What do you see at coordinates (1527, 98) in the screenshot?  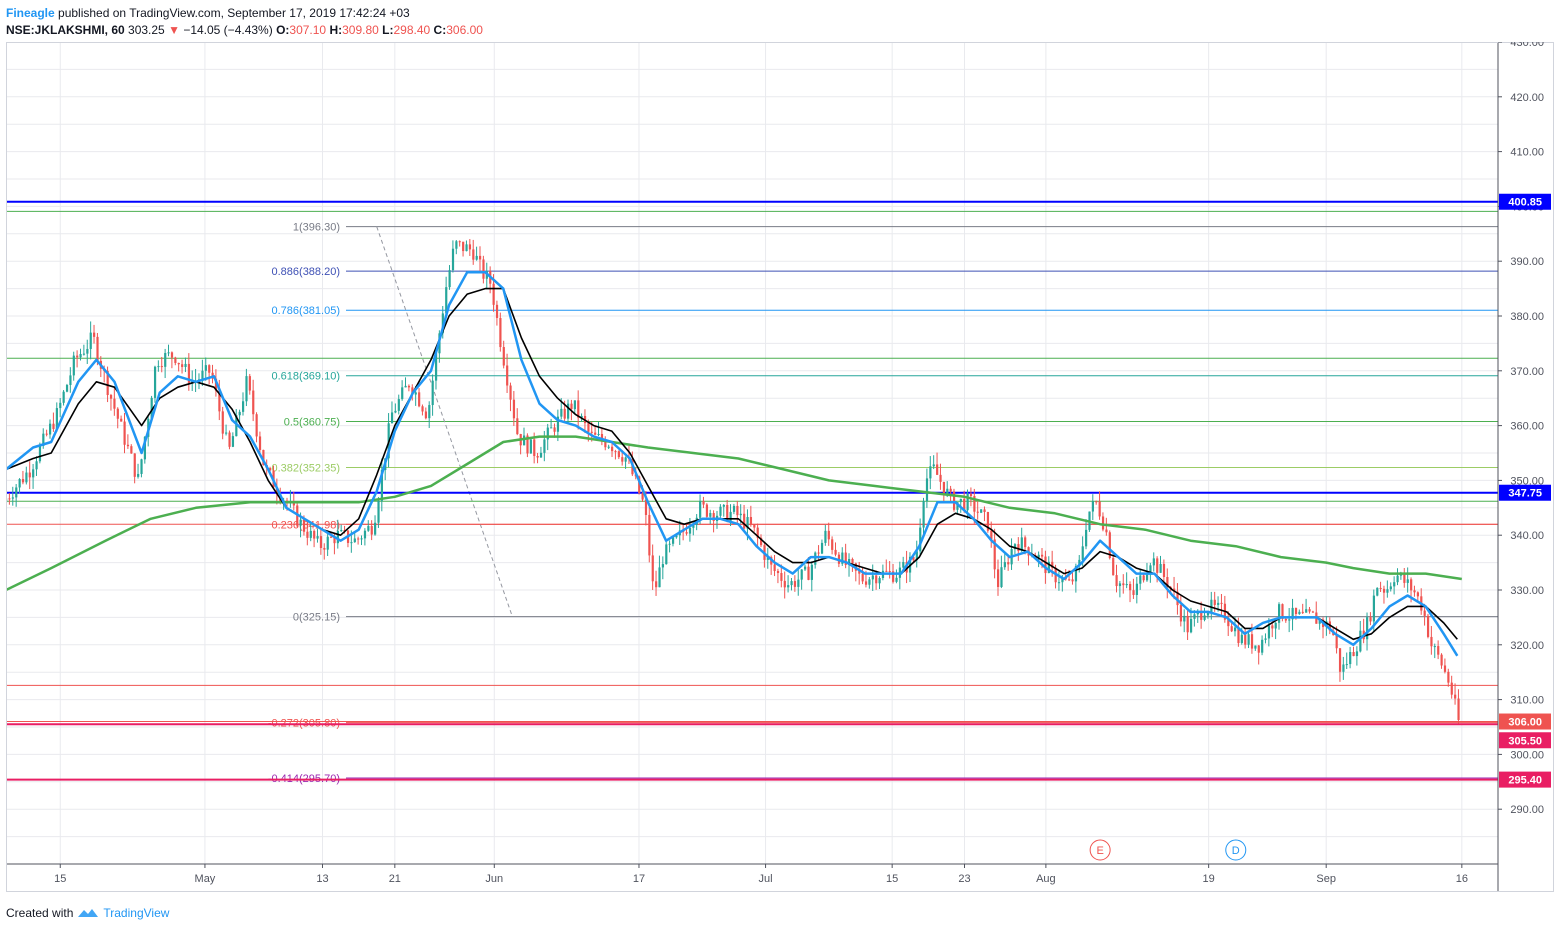 I see `y-tick-label: 420.00` at bounding box center [1527, 98].